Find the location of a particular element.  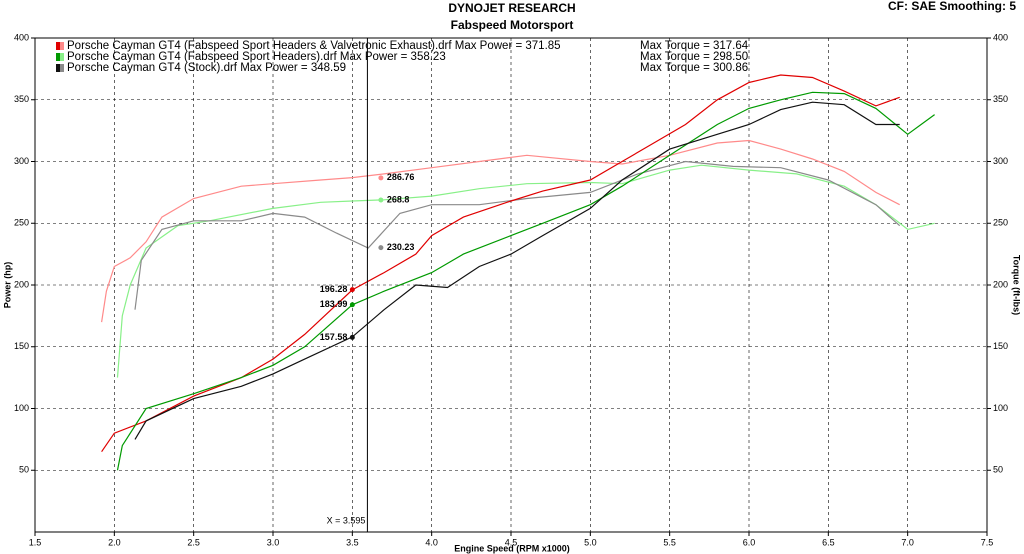

x-tick-label: 7.0 is located at coordinates (907, 542).